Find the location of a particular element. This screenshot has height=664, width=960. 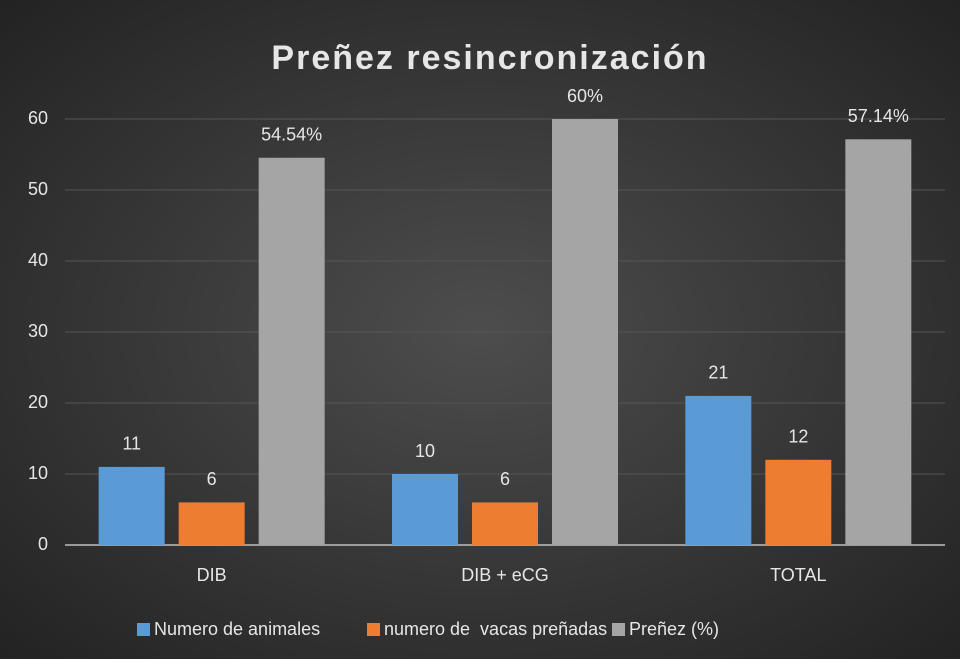

chart-title: Preñez resincronización is located at coordinates (489, 58).